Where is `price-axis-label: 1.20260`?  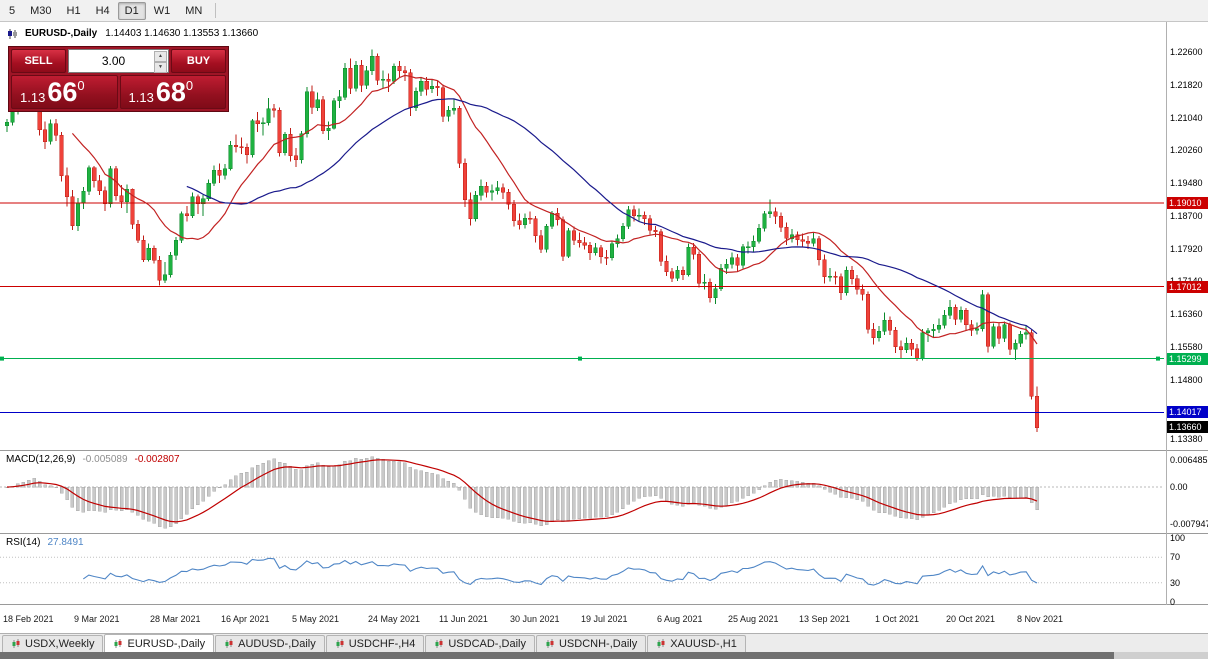
price-axis-label: 1.20260 is located at coordinates (1186, 150).